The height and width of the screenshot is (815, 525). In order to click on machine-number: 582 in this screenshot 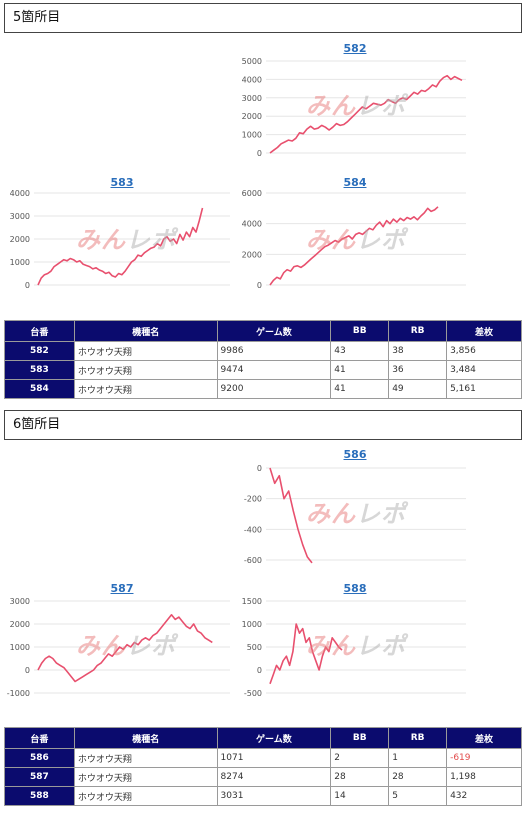, I will do `click(39, 351)`.